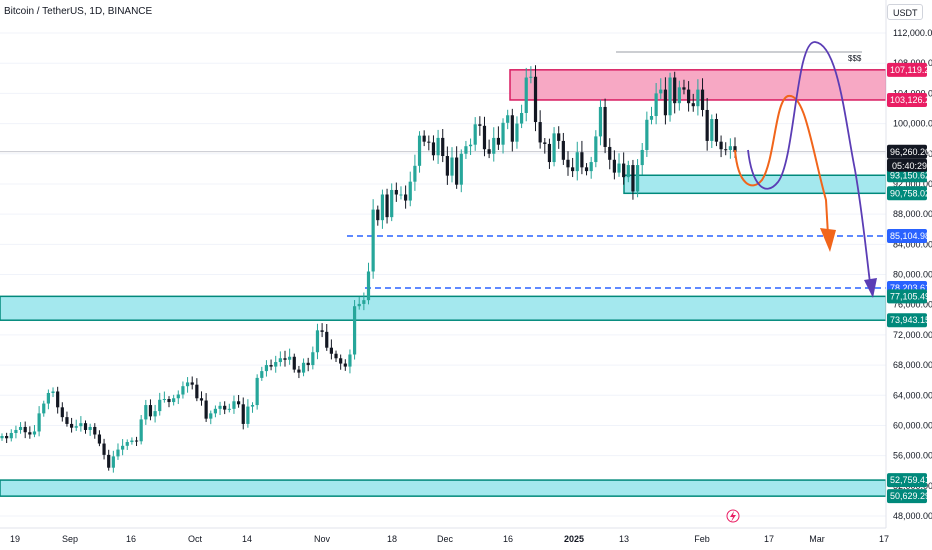 This screenshot has height=550, width=932. What do you see at coordinates (443, 308) in the screenshot?
I see `demand-zone` at bounding box center [443, 308].